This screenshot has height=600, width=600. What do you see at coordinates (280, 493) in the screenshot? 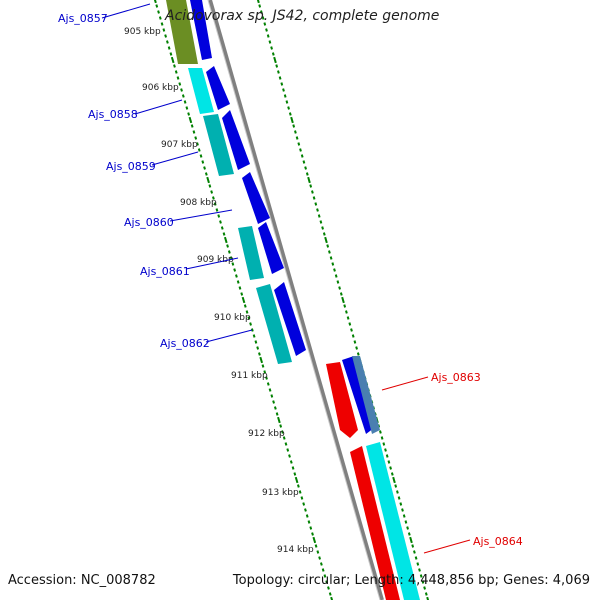
I see `kbp-label: 913 kbp` at bounding box center [280, 493].